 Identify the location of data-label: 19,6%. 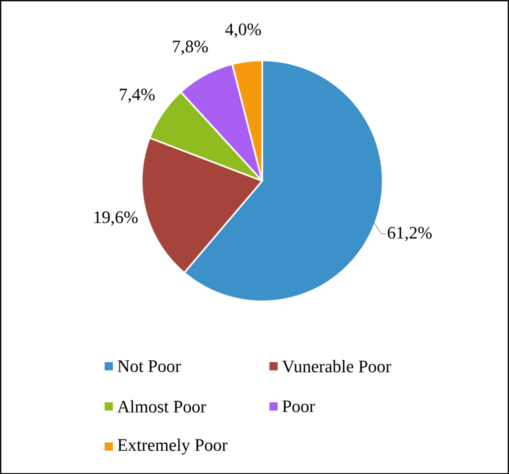
(116, 218).